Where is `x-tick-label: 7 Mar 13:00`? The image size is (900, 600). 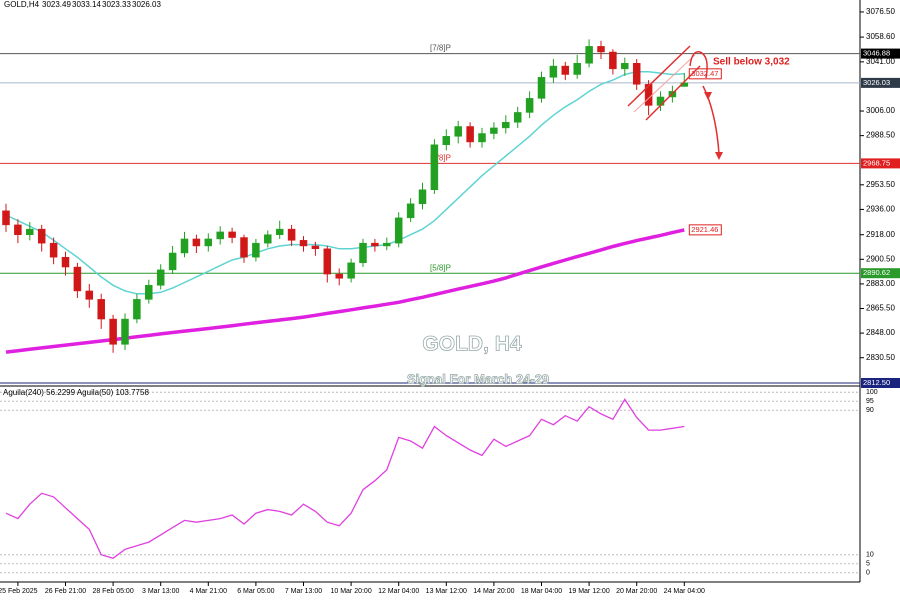 x-tick-label: 7 Mar 13:00 is located at coordinates (303, 591).